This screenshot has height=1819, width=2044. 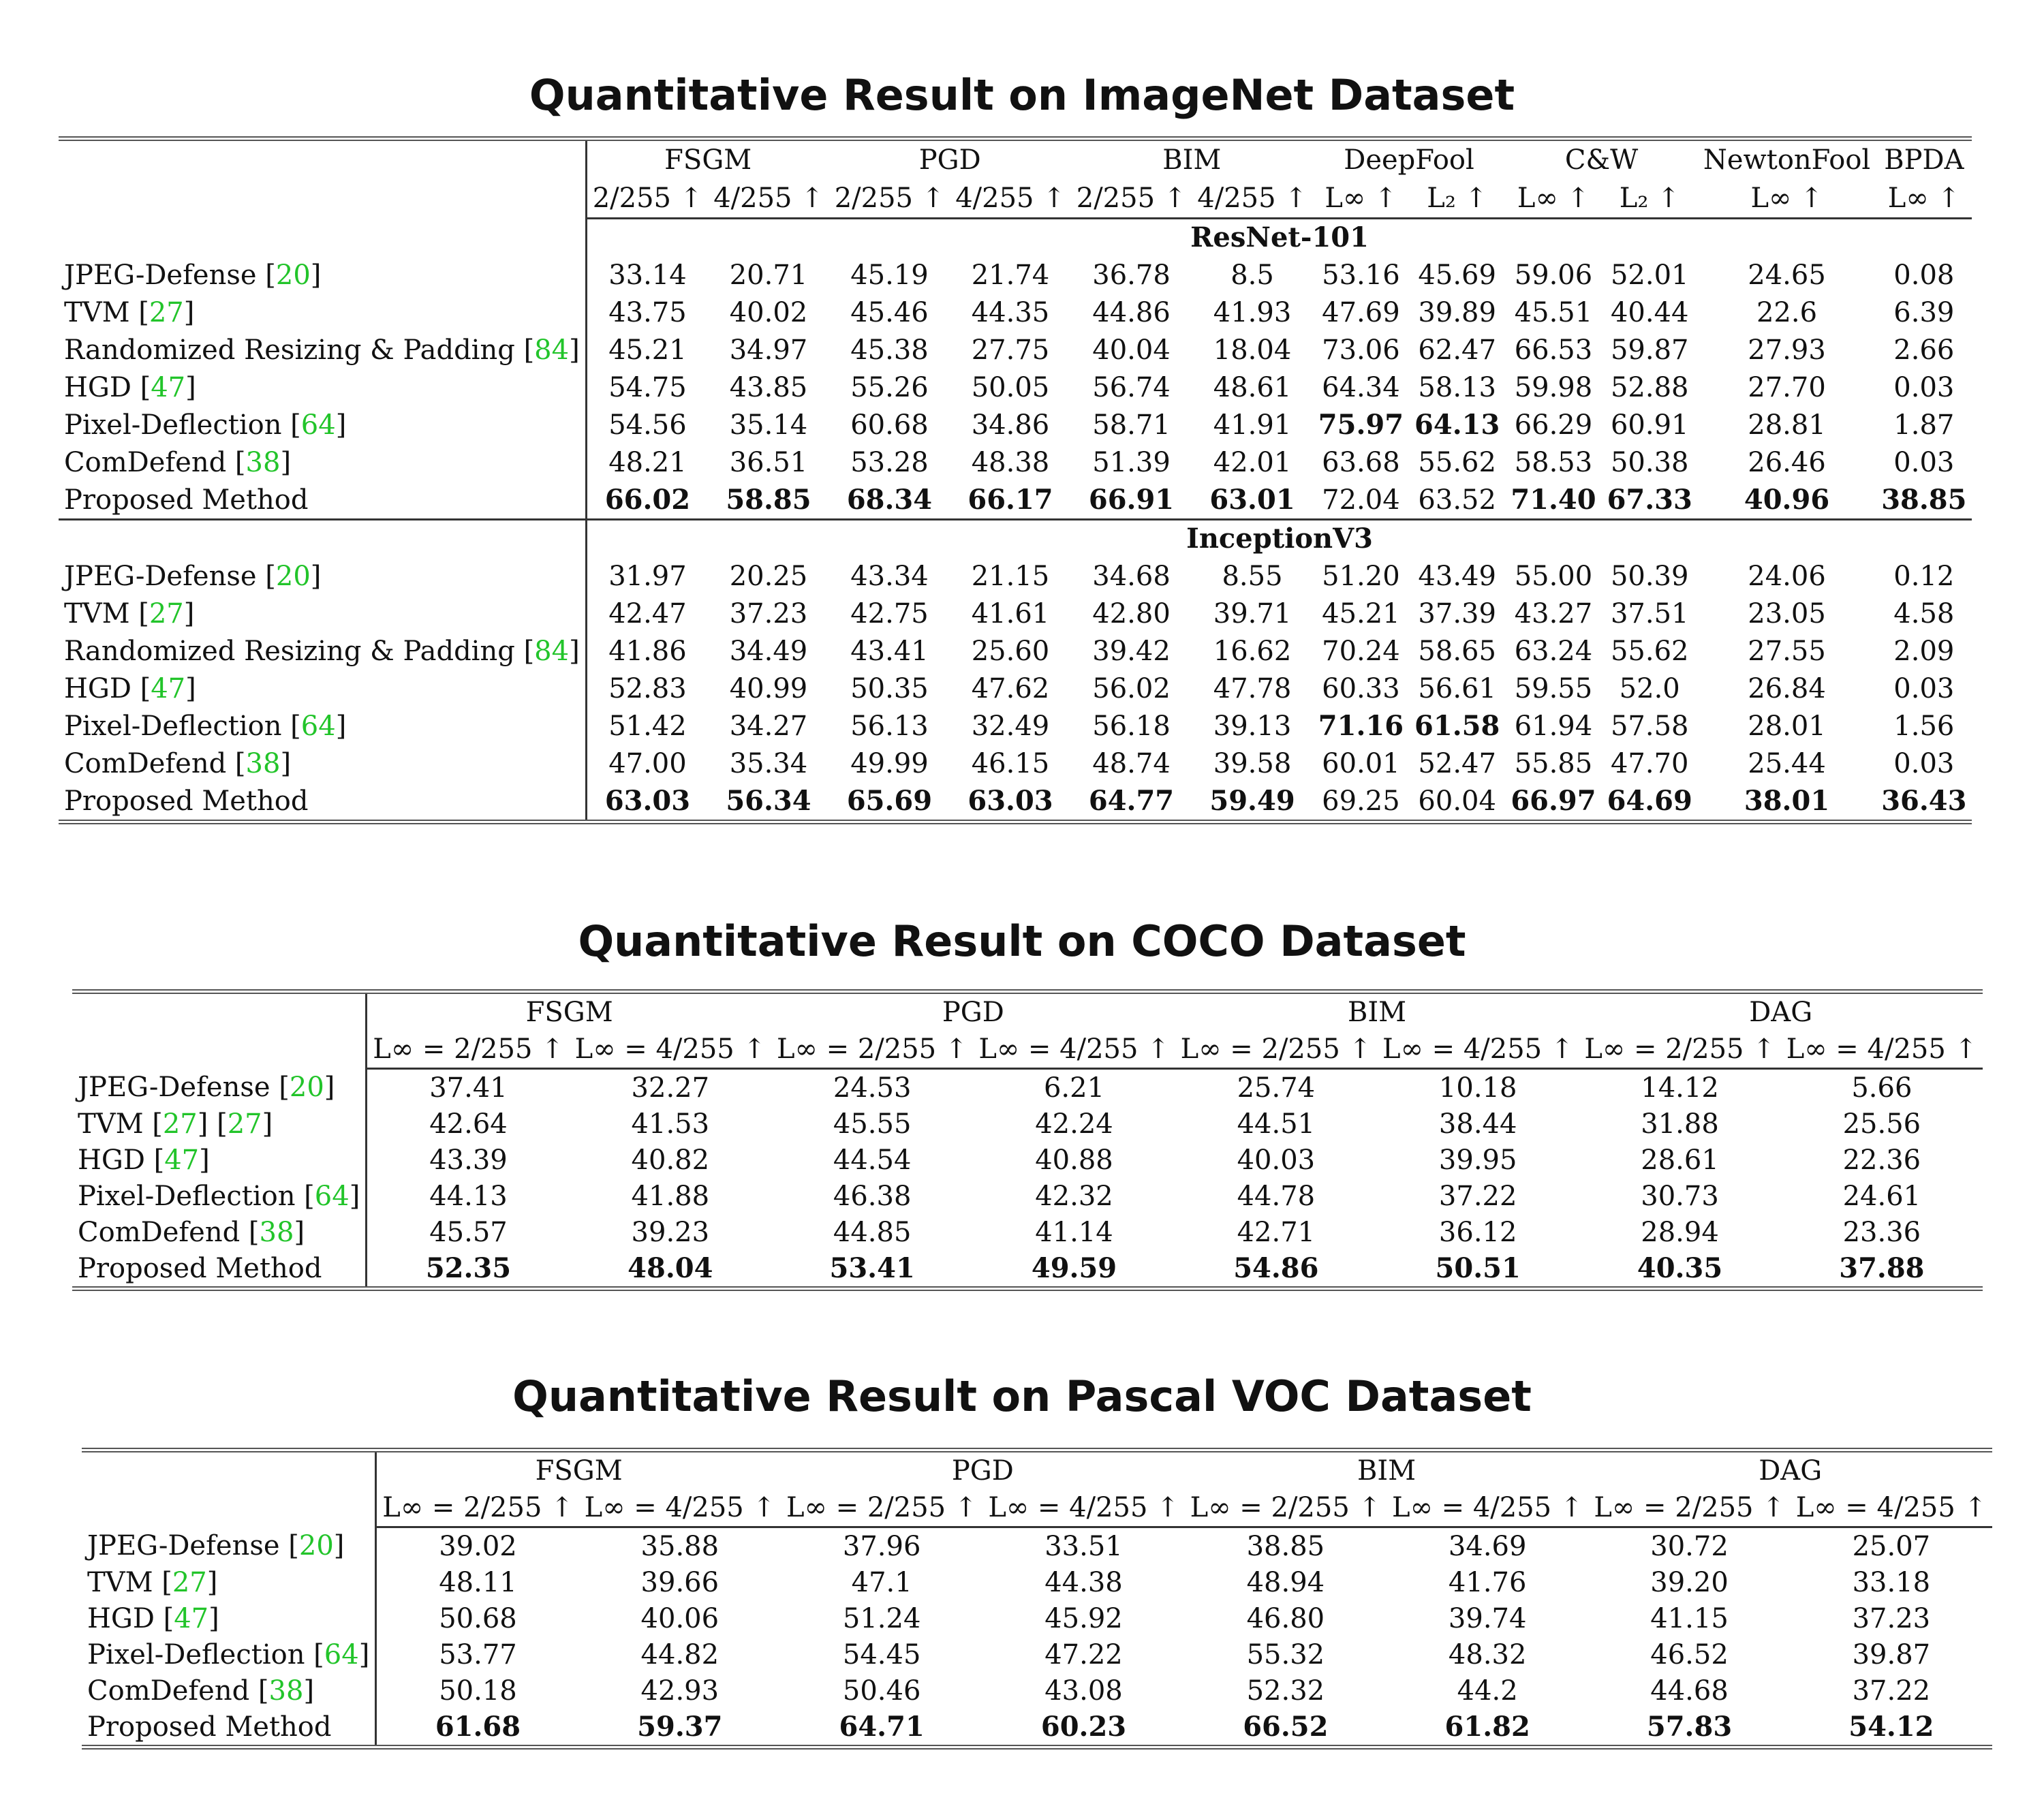 I want to click on value-cell: 48.94, so click(x=1285, y=1582).